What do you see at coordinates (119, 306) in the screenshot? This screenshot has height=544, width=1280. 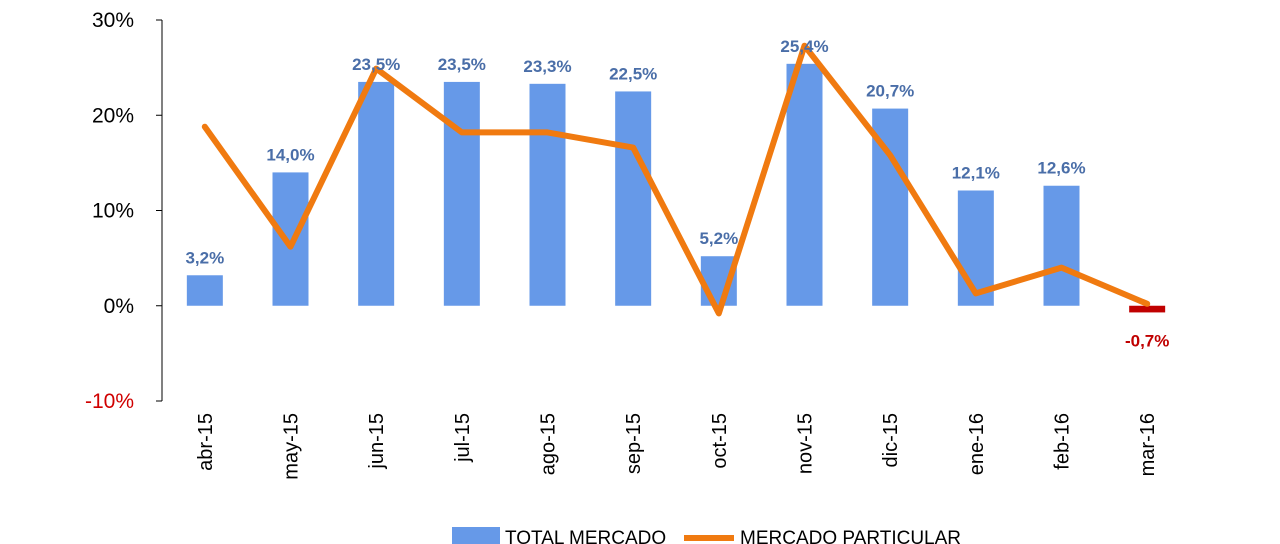 I see `y-tick-label: 0%` at bounding box center [119, 306].